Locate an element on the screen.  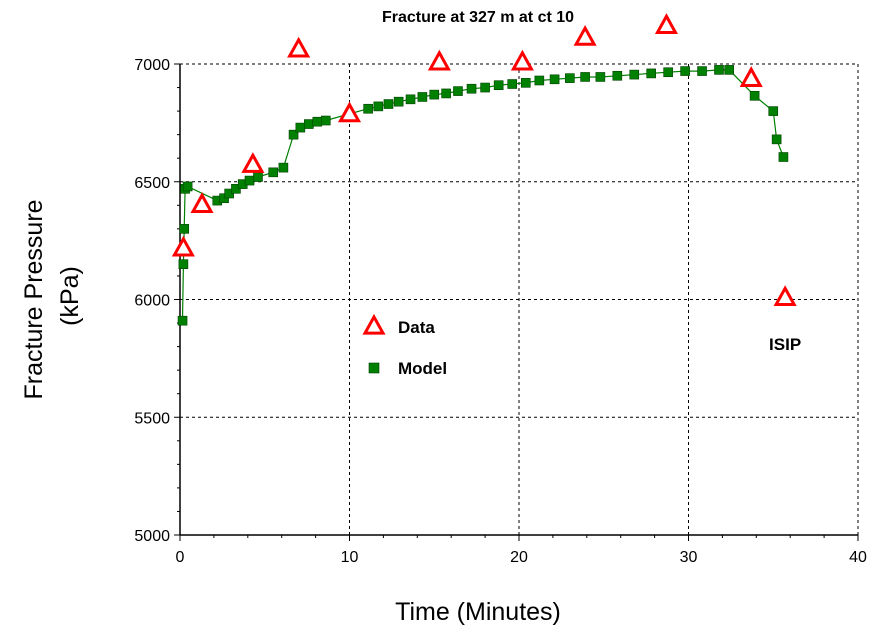
chart-title: Fracture at 327 m at ct 10 is located at coordinates (478, 17).